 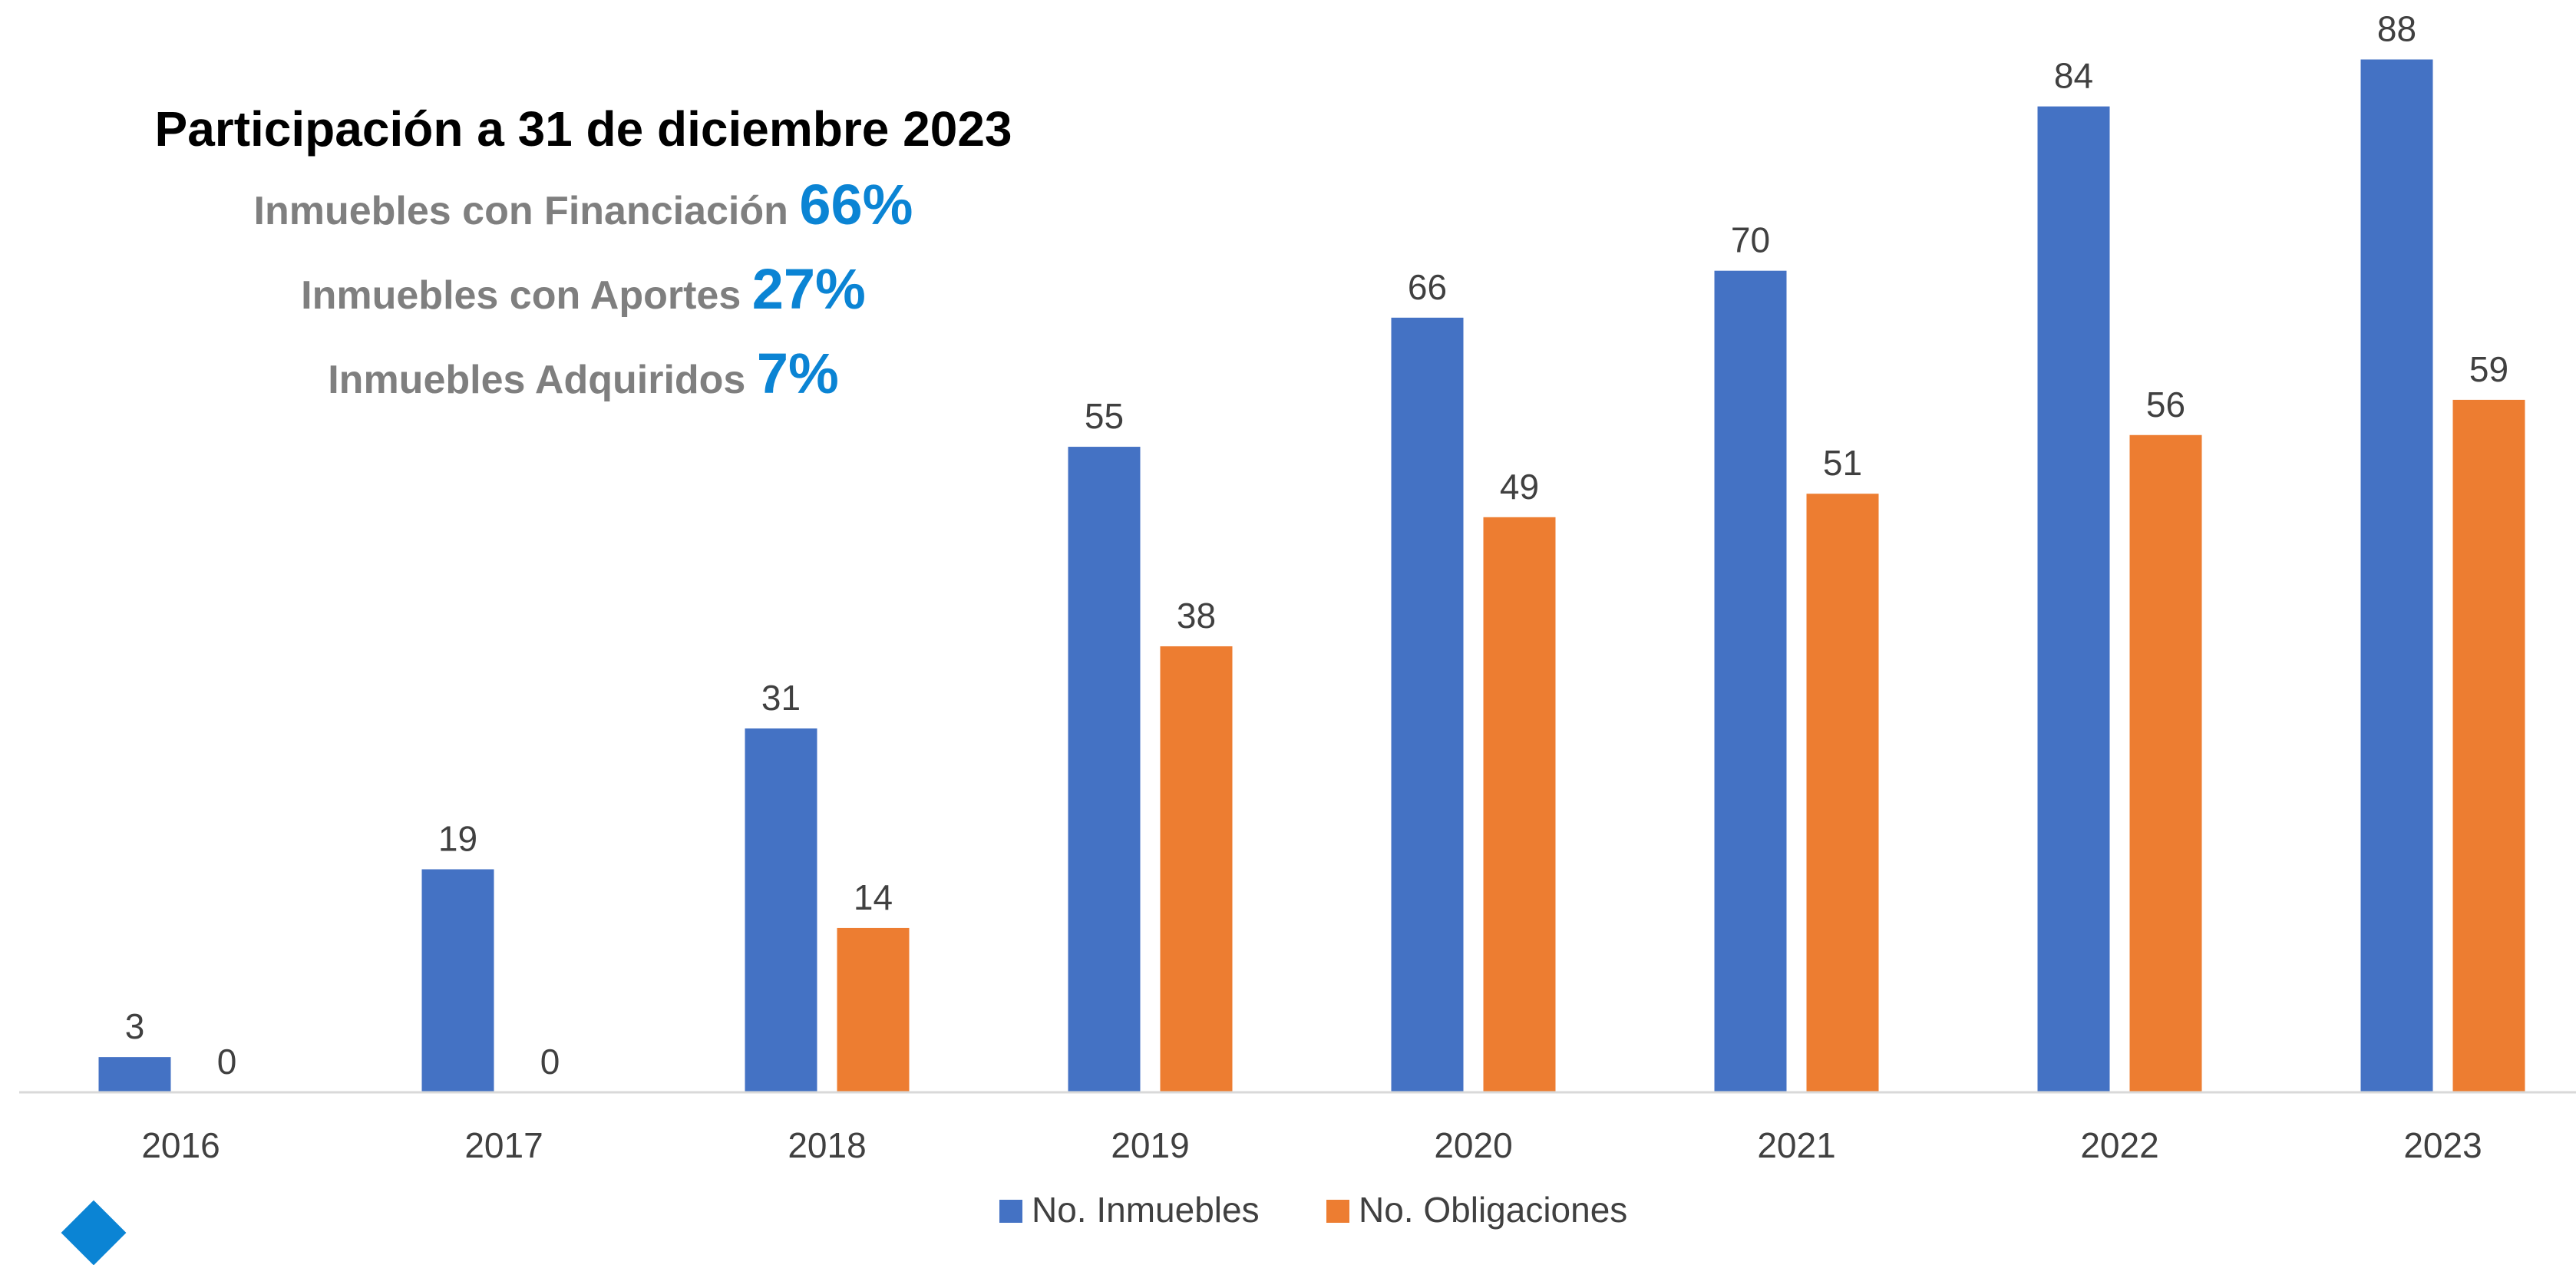 I want to click on bar-obligaciones-2021, so click(x=1843, y=793).